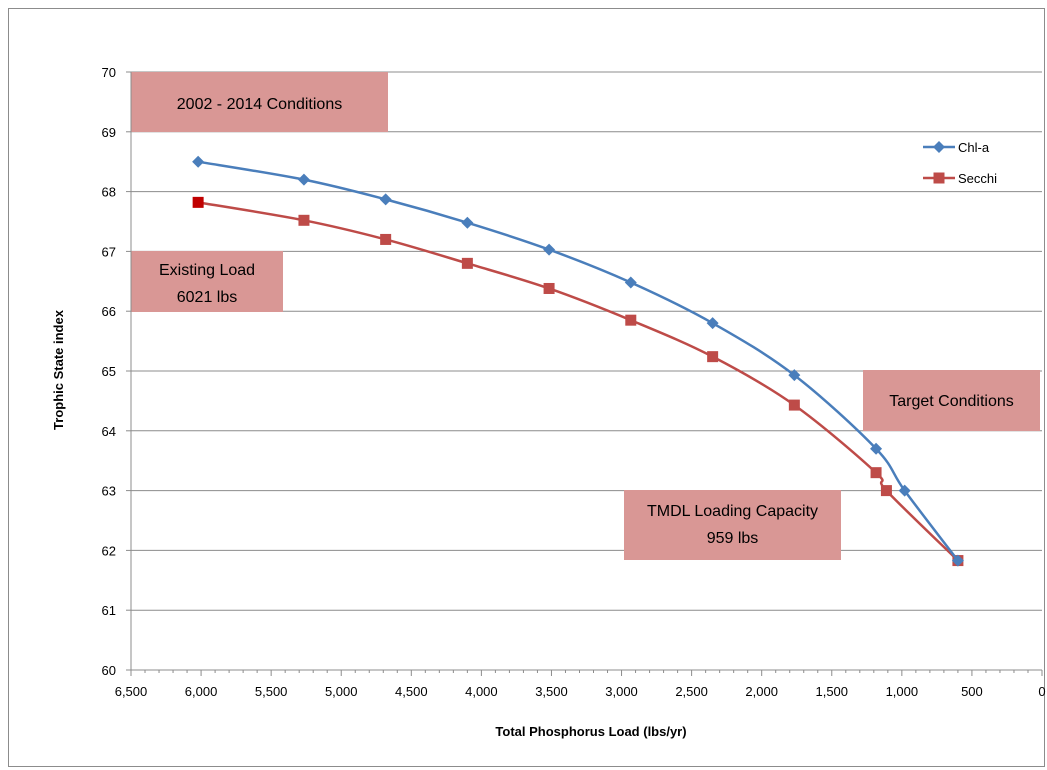  Describe the element at coordinates (341, 691) in the screenshot. I see `x-tick-label: 5,000` at that location.